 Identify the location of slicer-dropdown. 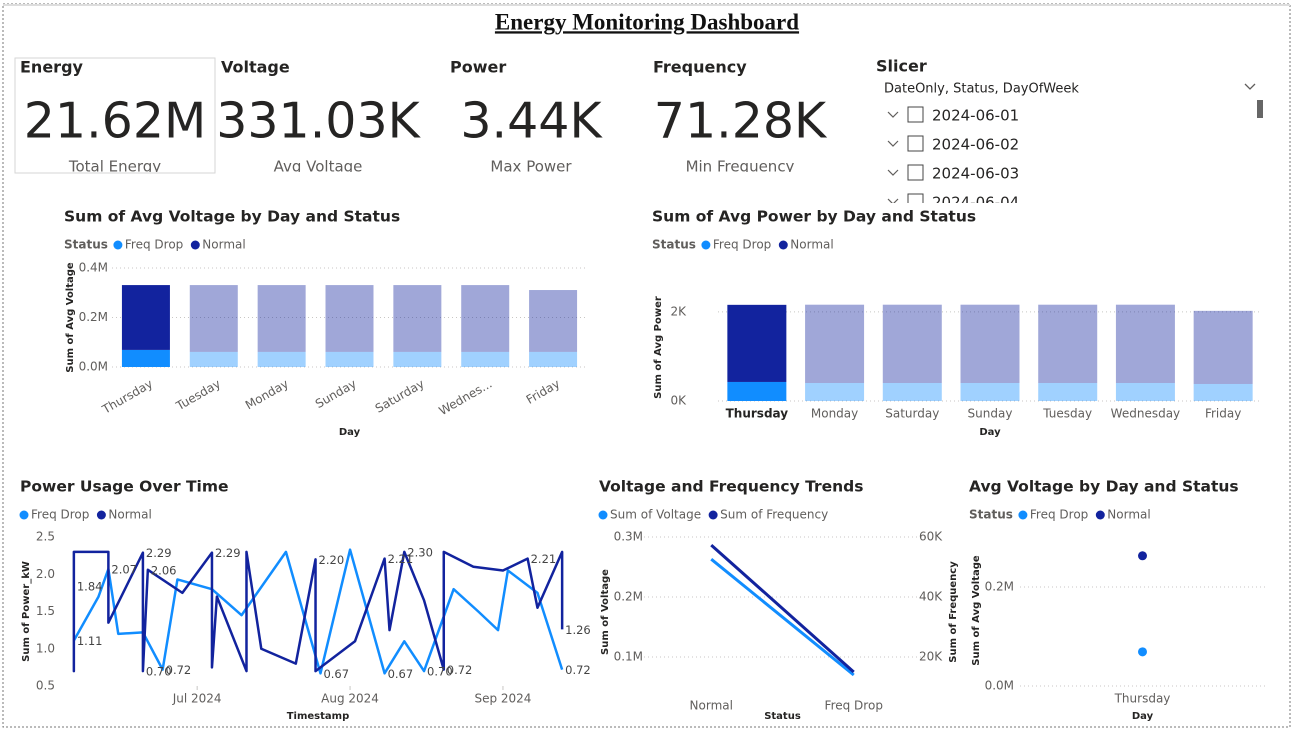
(1250, 86).